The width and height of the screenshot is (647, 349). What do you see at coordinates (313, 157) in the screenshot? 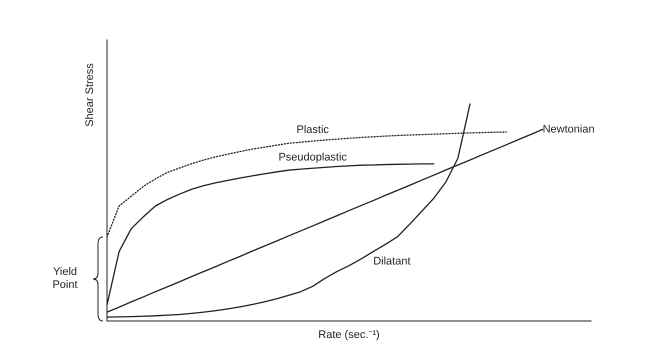
I see `series-label: Pseudoplastic` at bounding box center [313, 157].